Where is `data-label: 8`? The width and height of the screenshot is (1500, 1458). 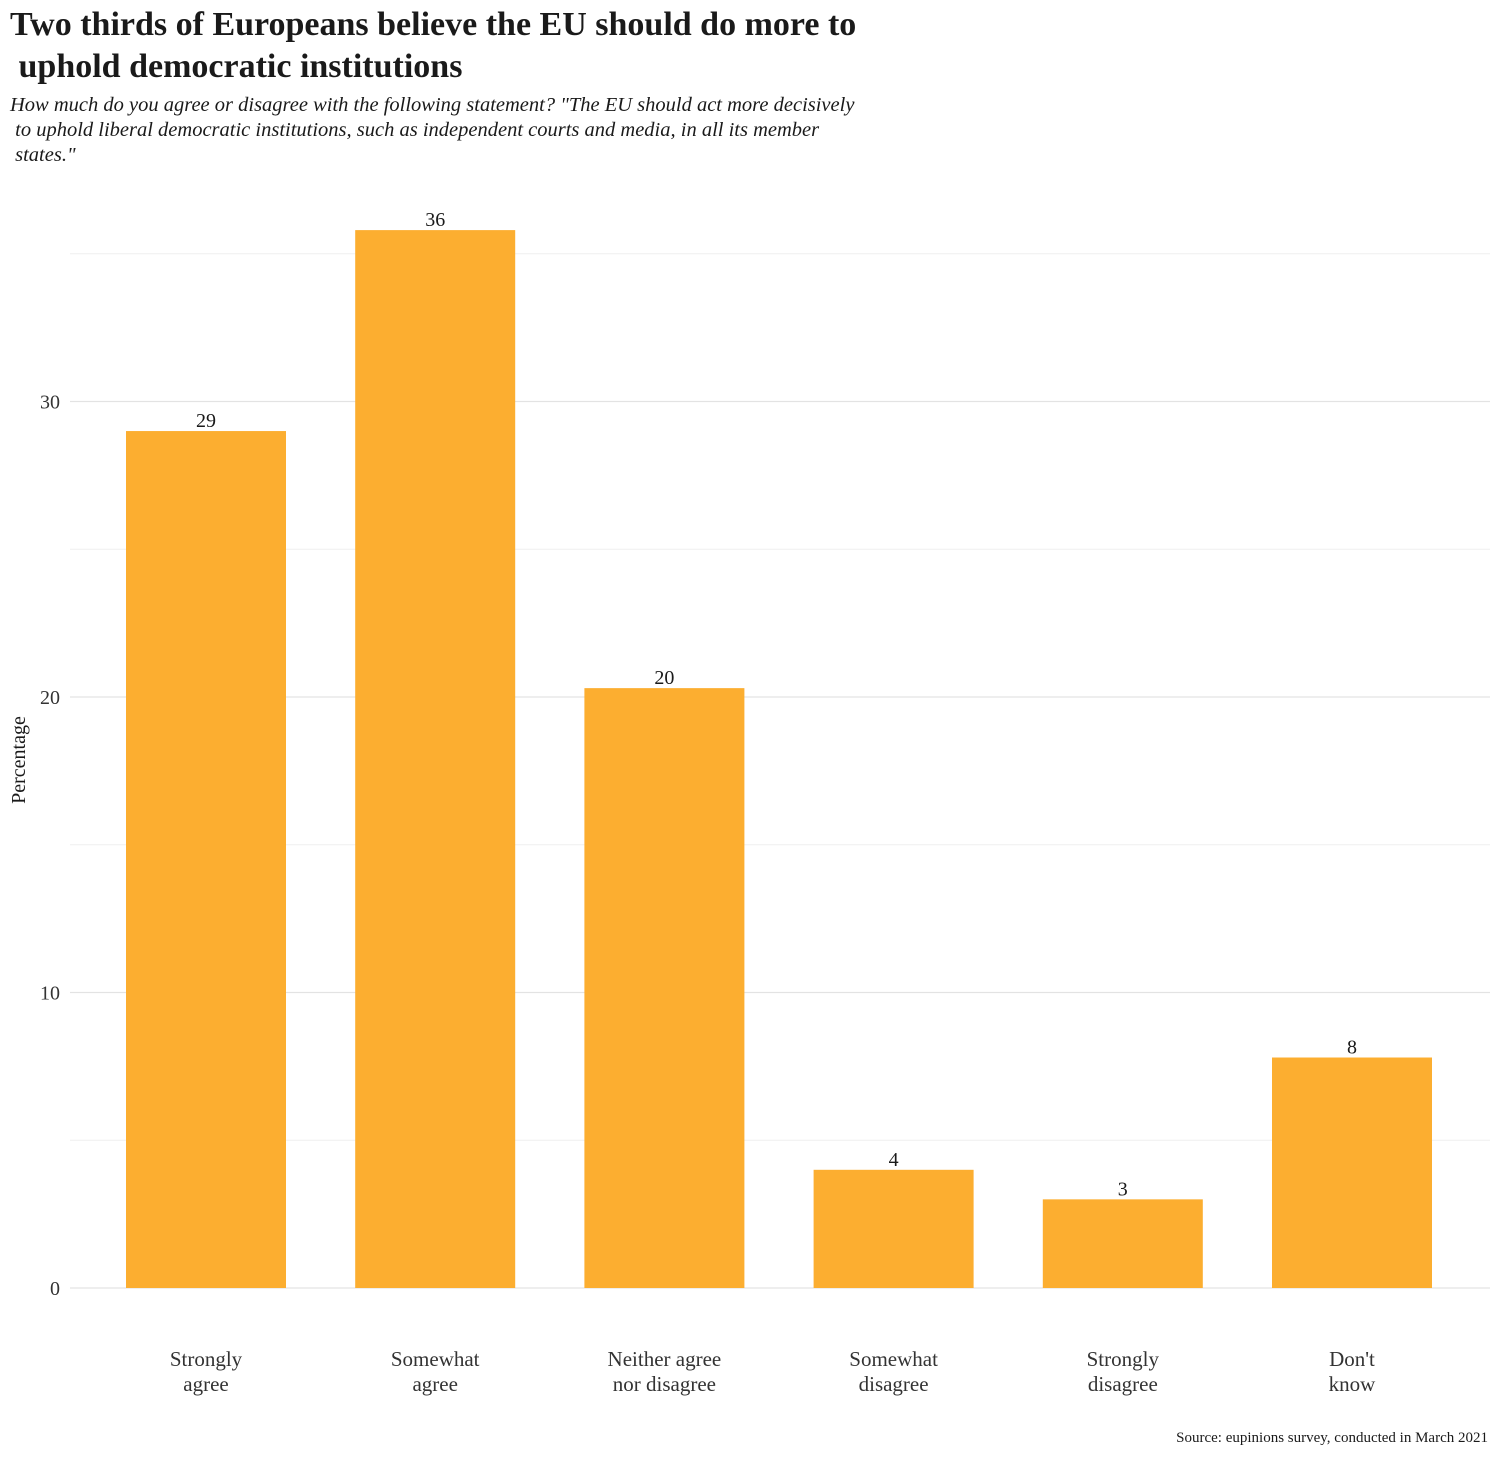 data-label: 8 is located at coordinates (1352, 1048).